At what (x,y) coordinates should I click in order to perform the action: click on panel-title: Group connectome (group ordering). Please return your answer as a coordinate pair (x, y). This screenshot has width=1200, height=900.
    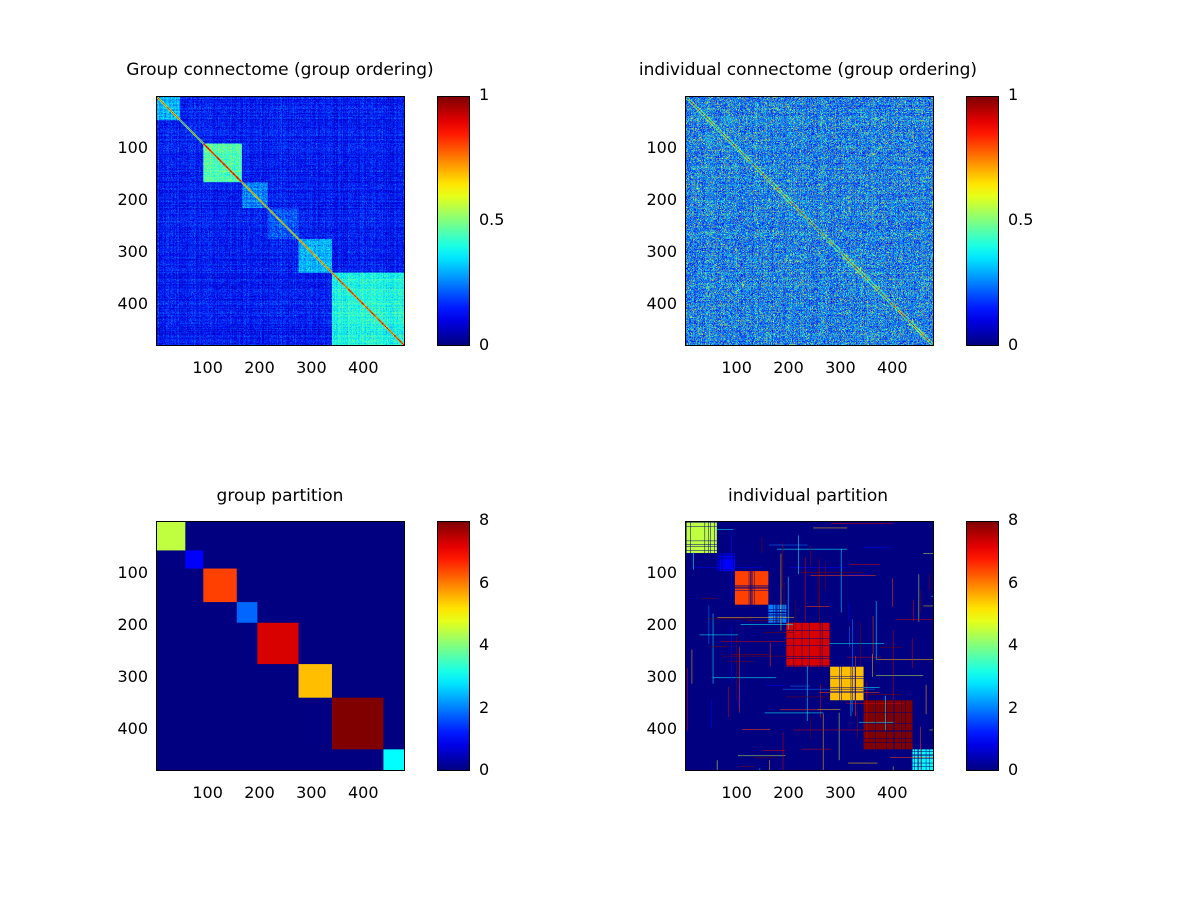
    Looking at the image, I should click on (280, 70).